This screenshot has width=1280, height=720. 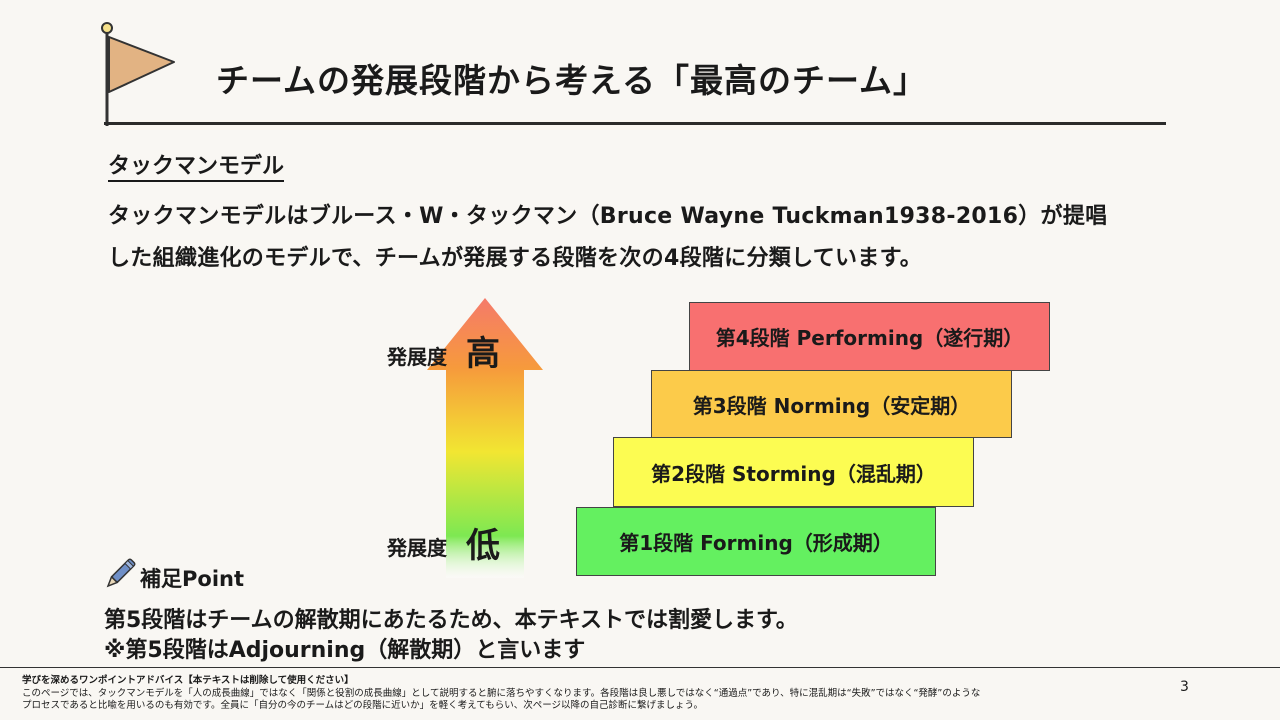 What do you see at coordinates (138, 74) in the screenshot?
I see `flag-icon` at bounding box center [138, 74].